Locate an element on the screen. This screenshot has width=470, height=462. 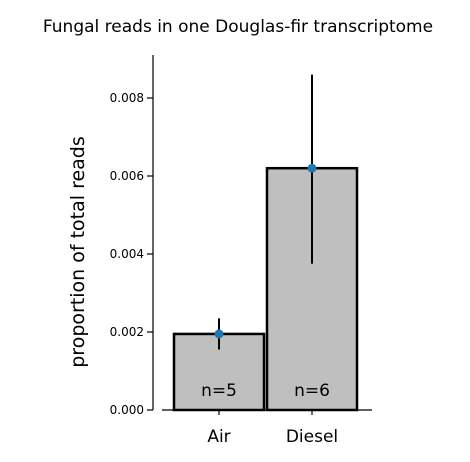
x-tick-label: Air is located at coordinates (218, 437).